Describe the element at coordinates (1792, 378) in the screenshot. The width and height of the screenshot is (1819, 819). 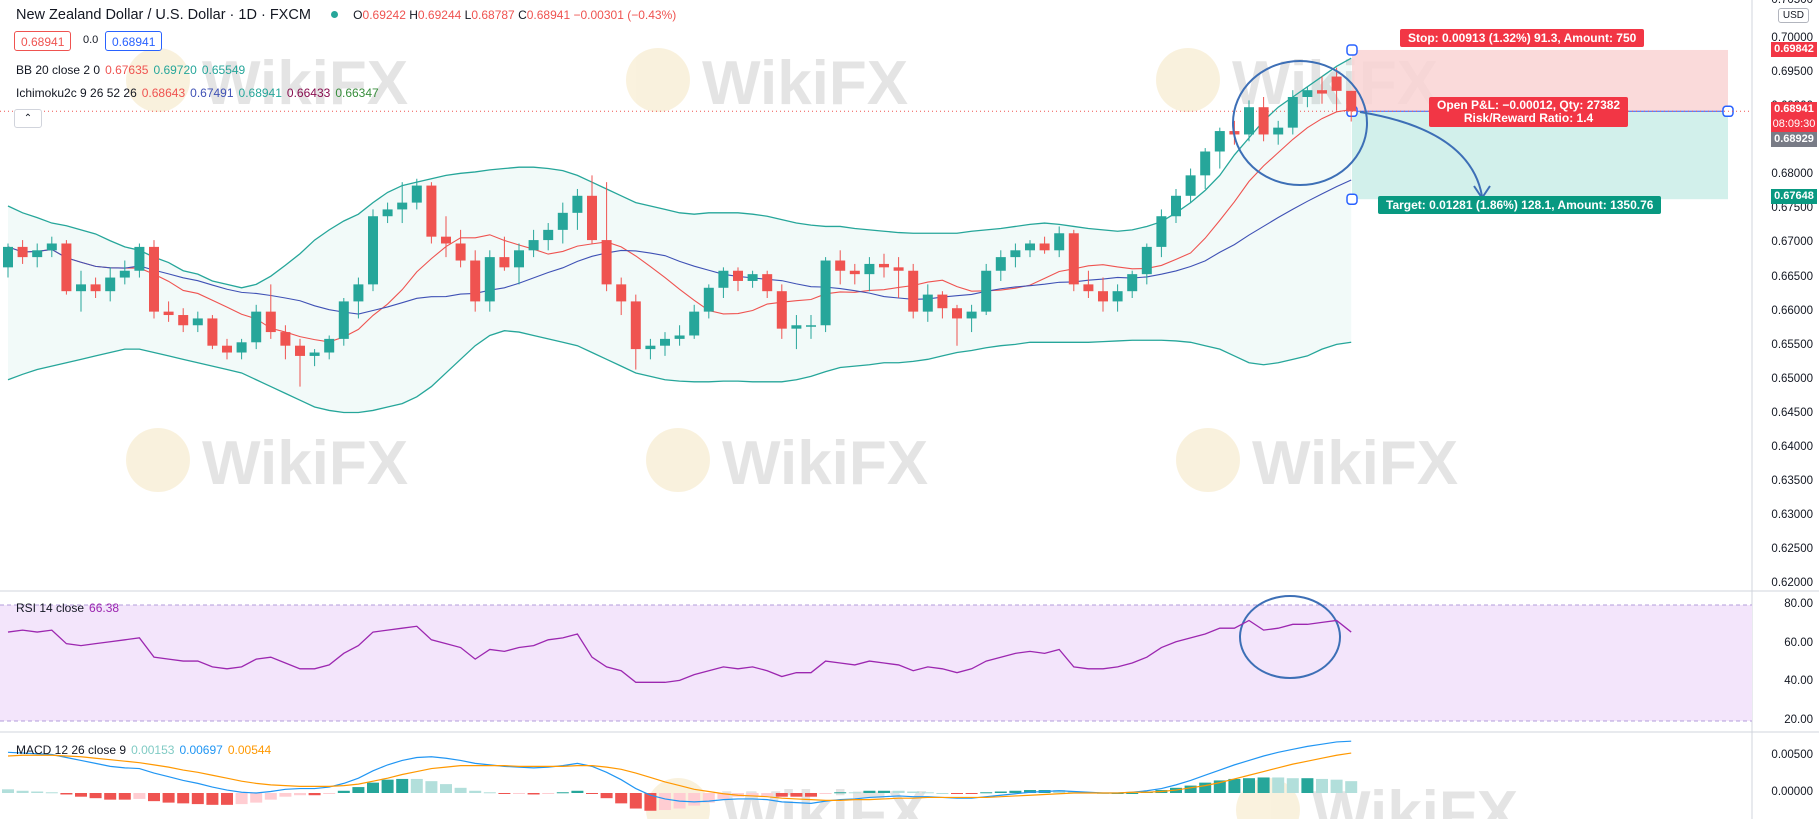
I see `price-tick-label: 0.65000` at that location.